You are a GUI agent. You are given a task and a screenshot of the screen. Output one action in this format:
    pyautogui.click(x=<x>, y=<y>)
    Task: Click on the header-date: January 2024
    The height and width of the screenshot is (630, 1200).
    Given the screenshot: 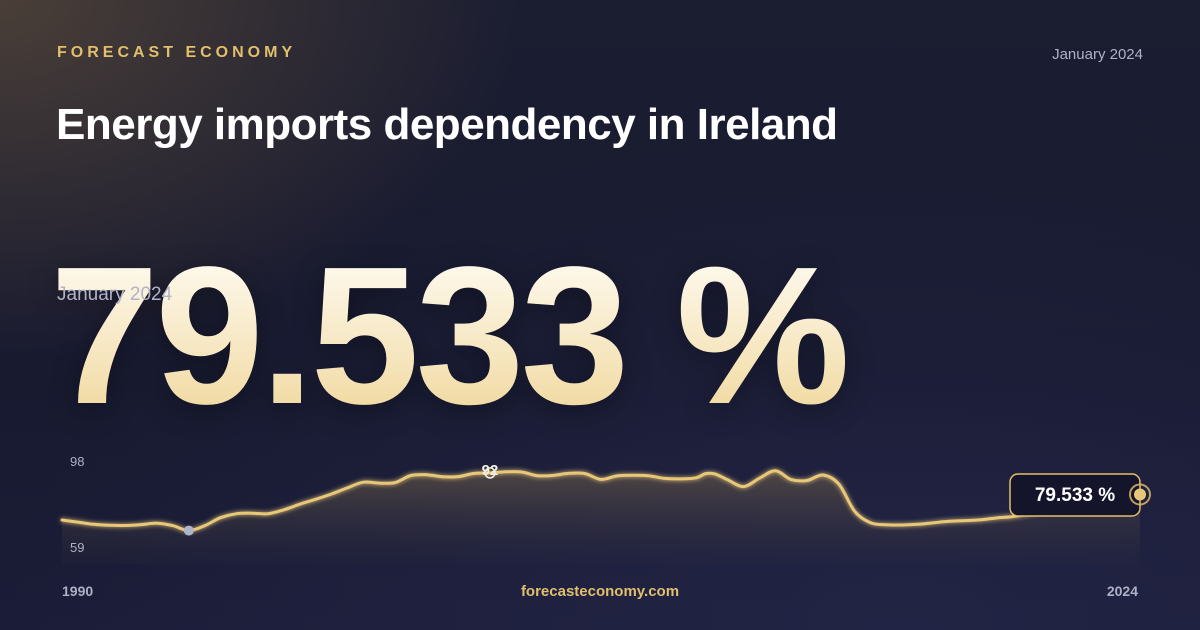 What is the action you would take?
    pyautogui.click(x=1097, y=54)
    